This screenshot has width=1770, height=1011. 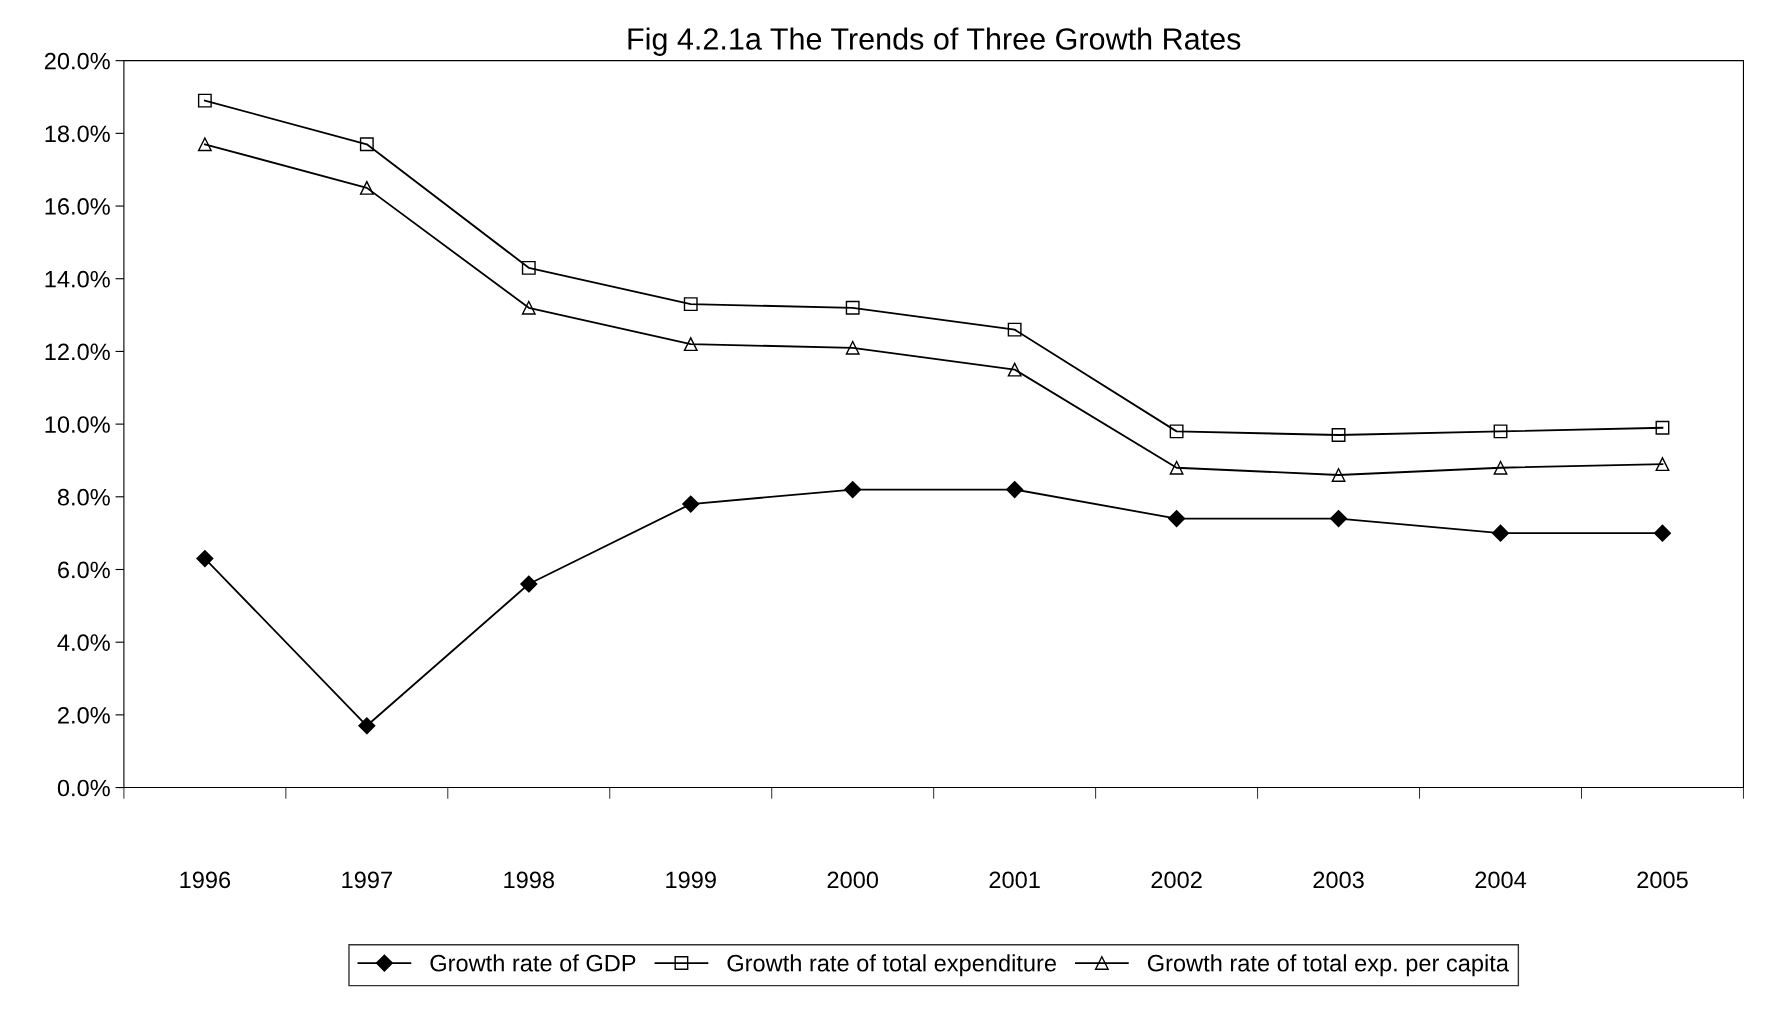 I want to click on x-tick-label: 2001, so click(x=1014, y=880).